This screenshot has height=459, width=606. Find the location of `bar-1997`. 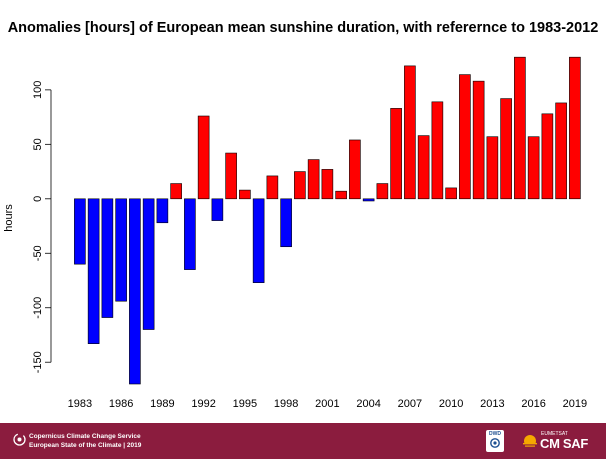

bar-1997 is located at coordinates (272, 187).